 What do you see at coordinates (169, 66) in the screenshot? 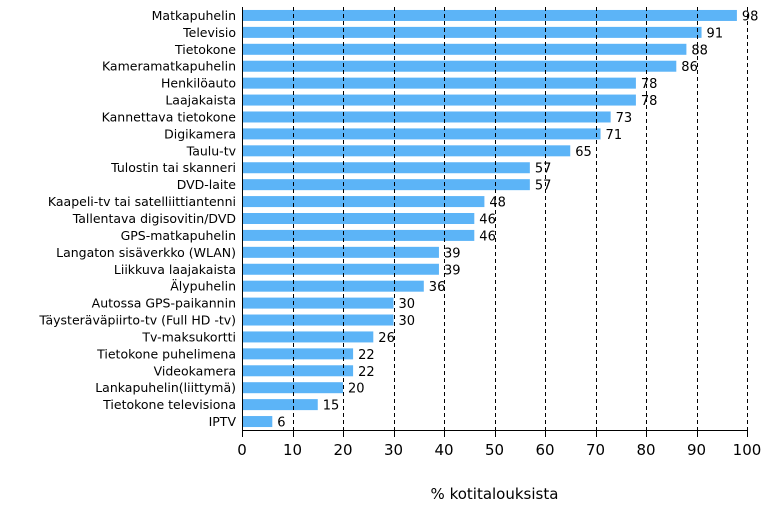
I see `category-label: Kameramatkapuhelin` at bounding box center [169, 66].